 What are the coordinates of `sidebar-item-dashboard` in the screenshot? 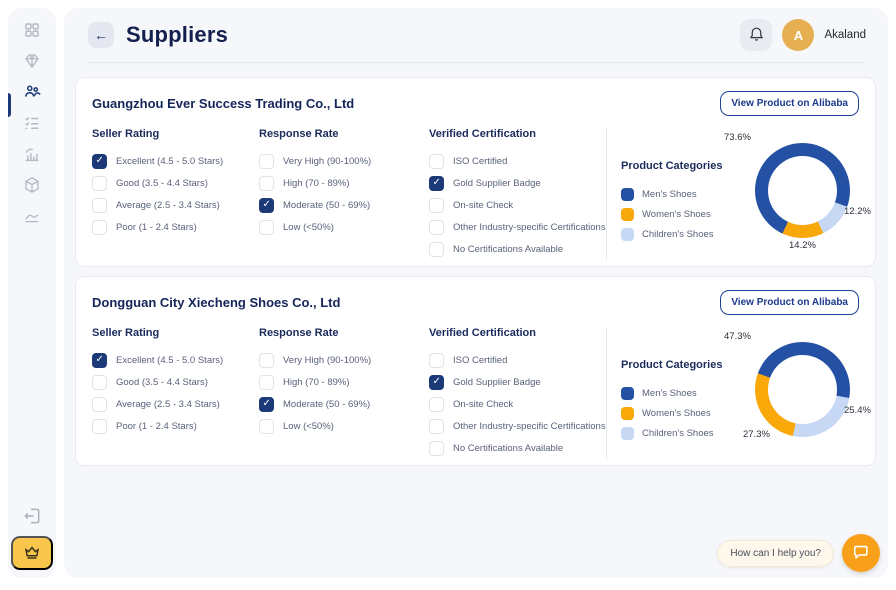 It's located at (32, 32).